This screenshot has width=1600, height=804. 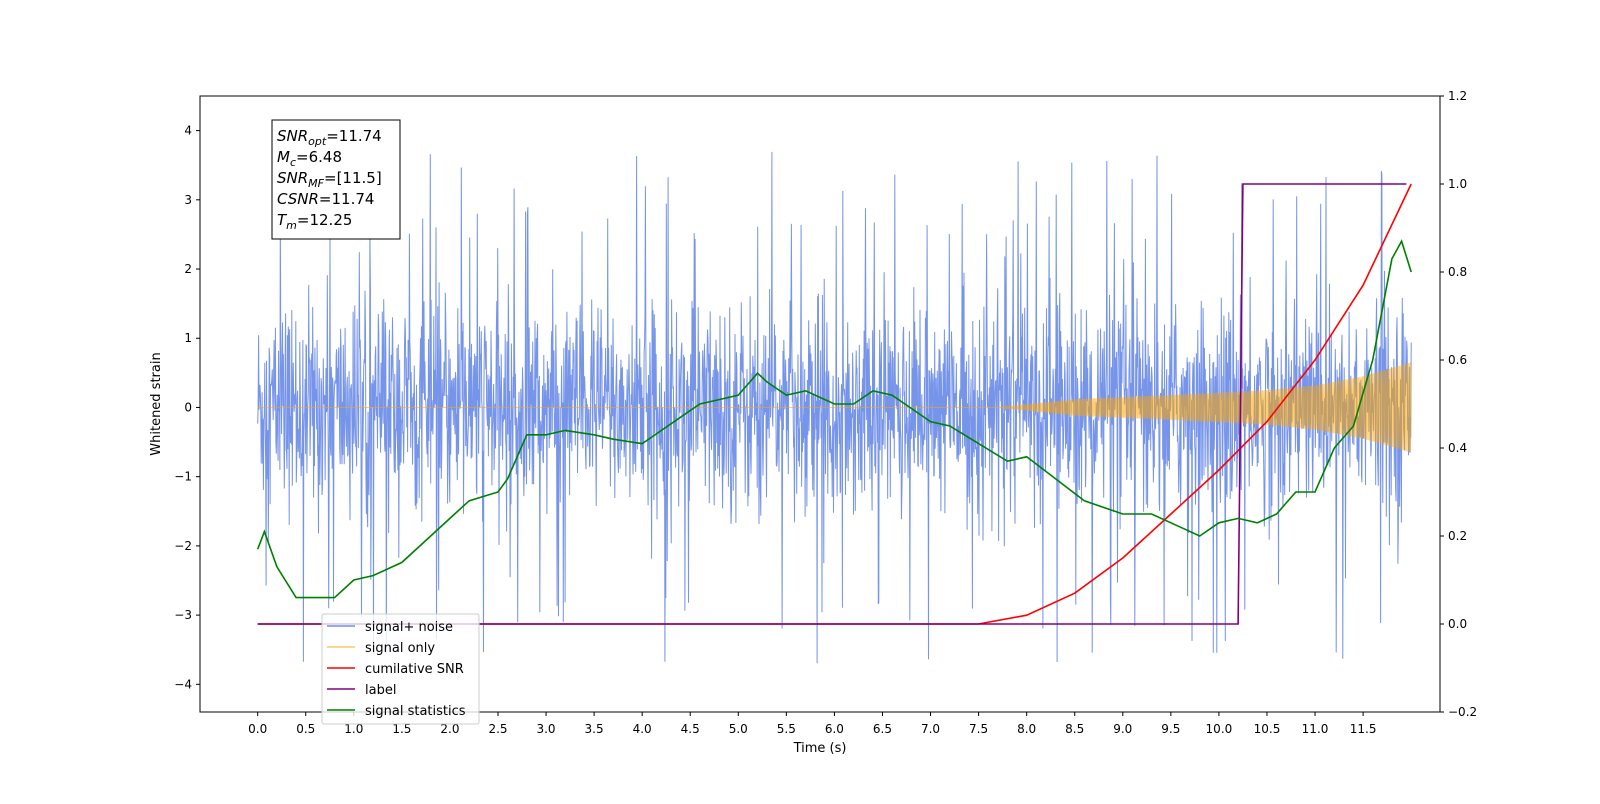 What do you see at coordinates (1457, 448) in the screenshot?
I see `y-right-tick-label: 0.4` at bounding box center [1457, 448].